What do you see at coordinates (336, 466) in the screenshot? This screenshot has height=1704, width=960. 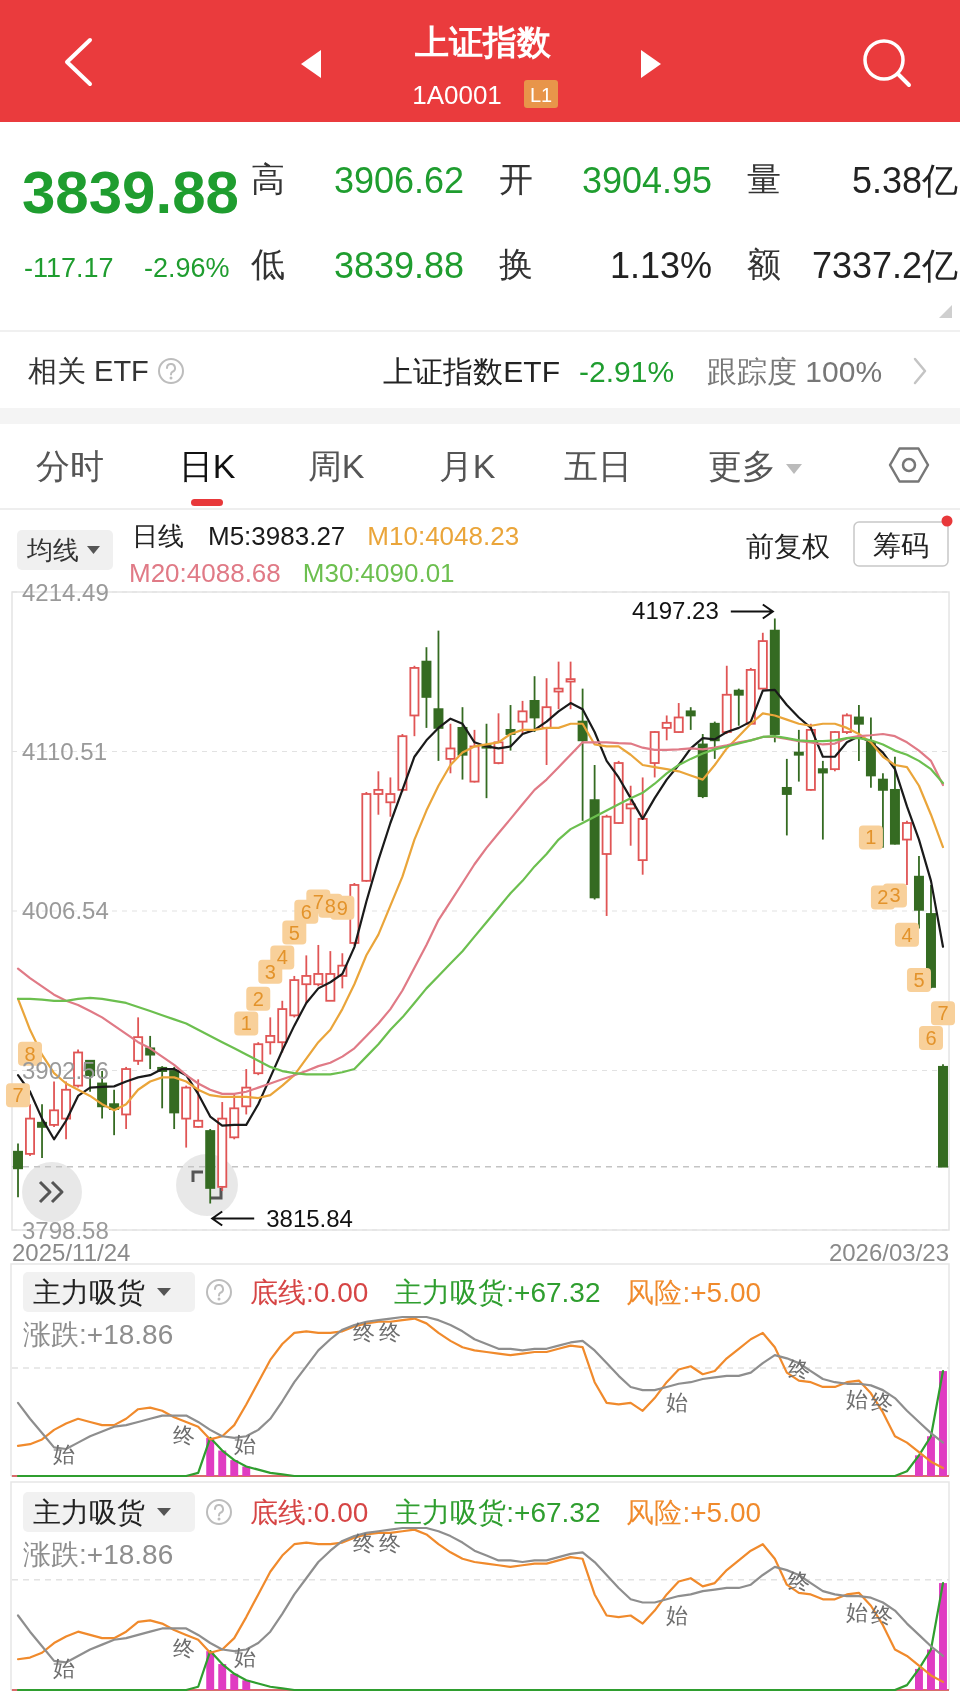 I see `text: 周K` at bounding box center [336, 466].